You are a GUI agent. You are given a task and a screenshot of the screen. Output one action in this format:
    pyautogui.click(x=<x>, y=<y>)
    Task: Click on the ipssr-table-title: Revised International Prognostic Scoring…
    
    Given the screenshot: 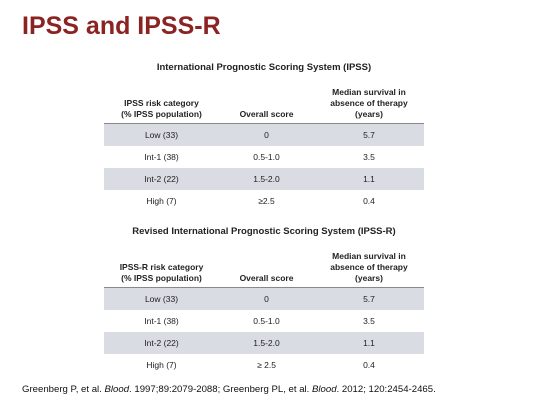 What is the action you would take?
    pyautogui.click(x=264, y=231)
    